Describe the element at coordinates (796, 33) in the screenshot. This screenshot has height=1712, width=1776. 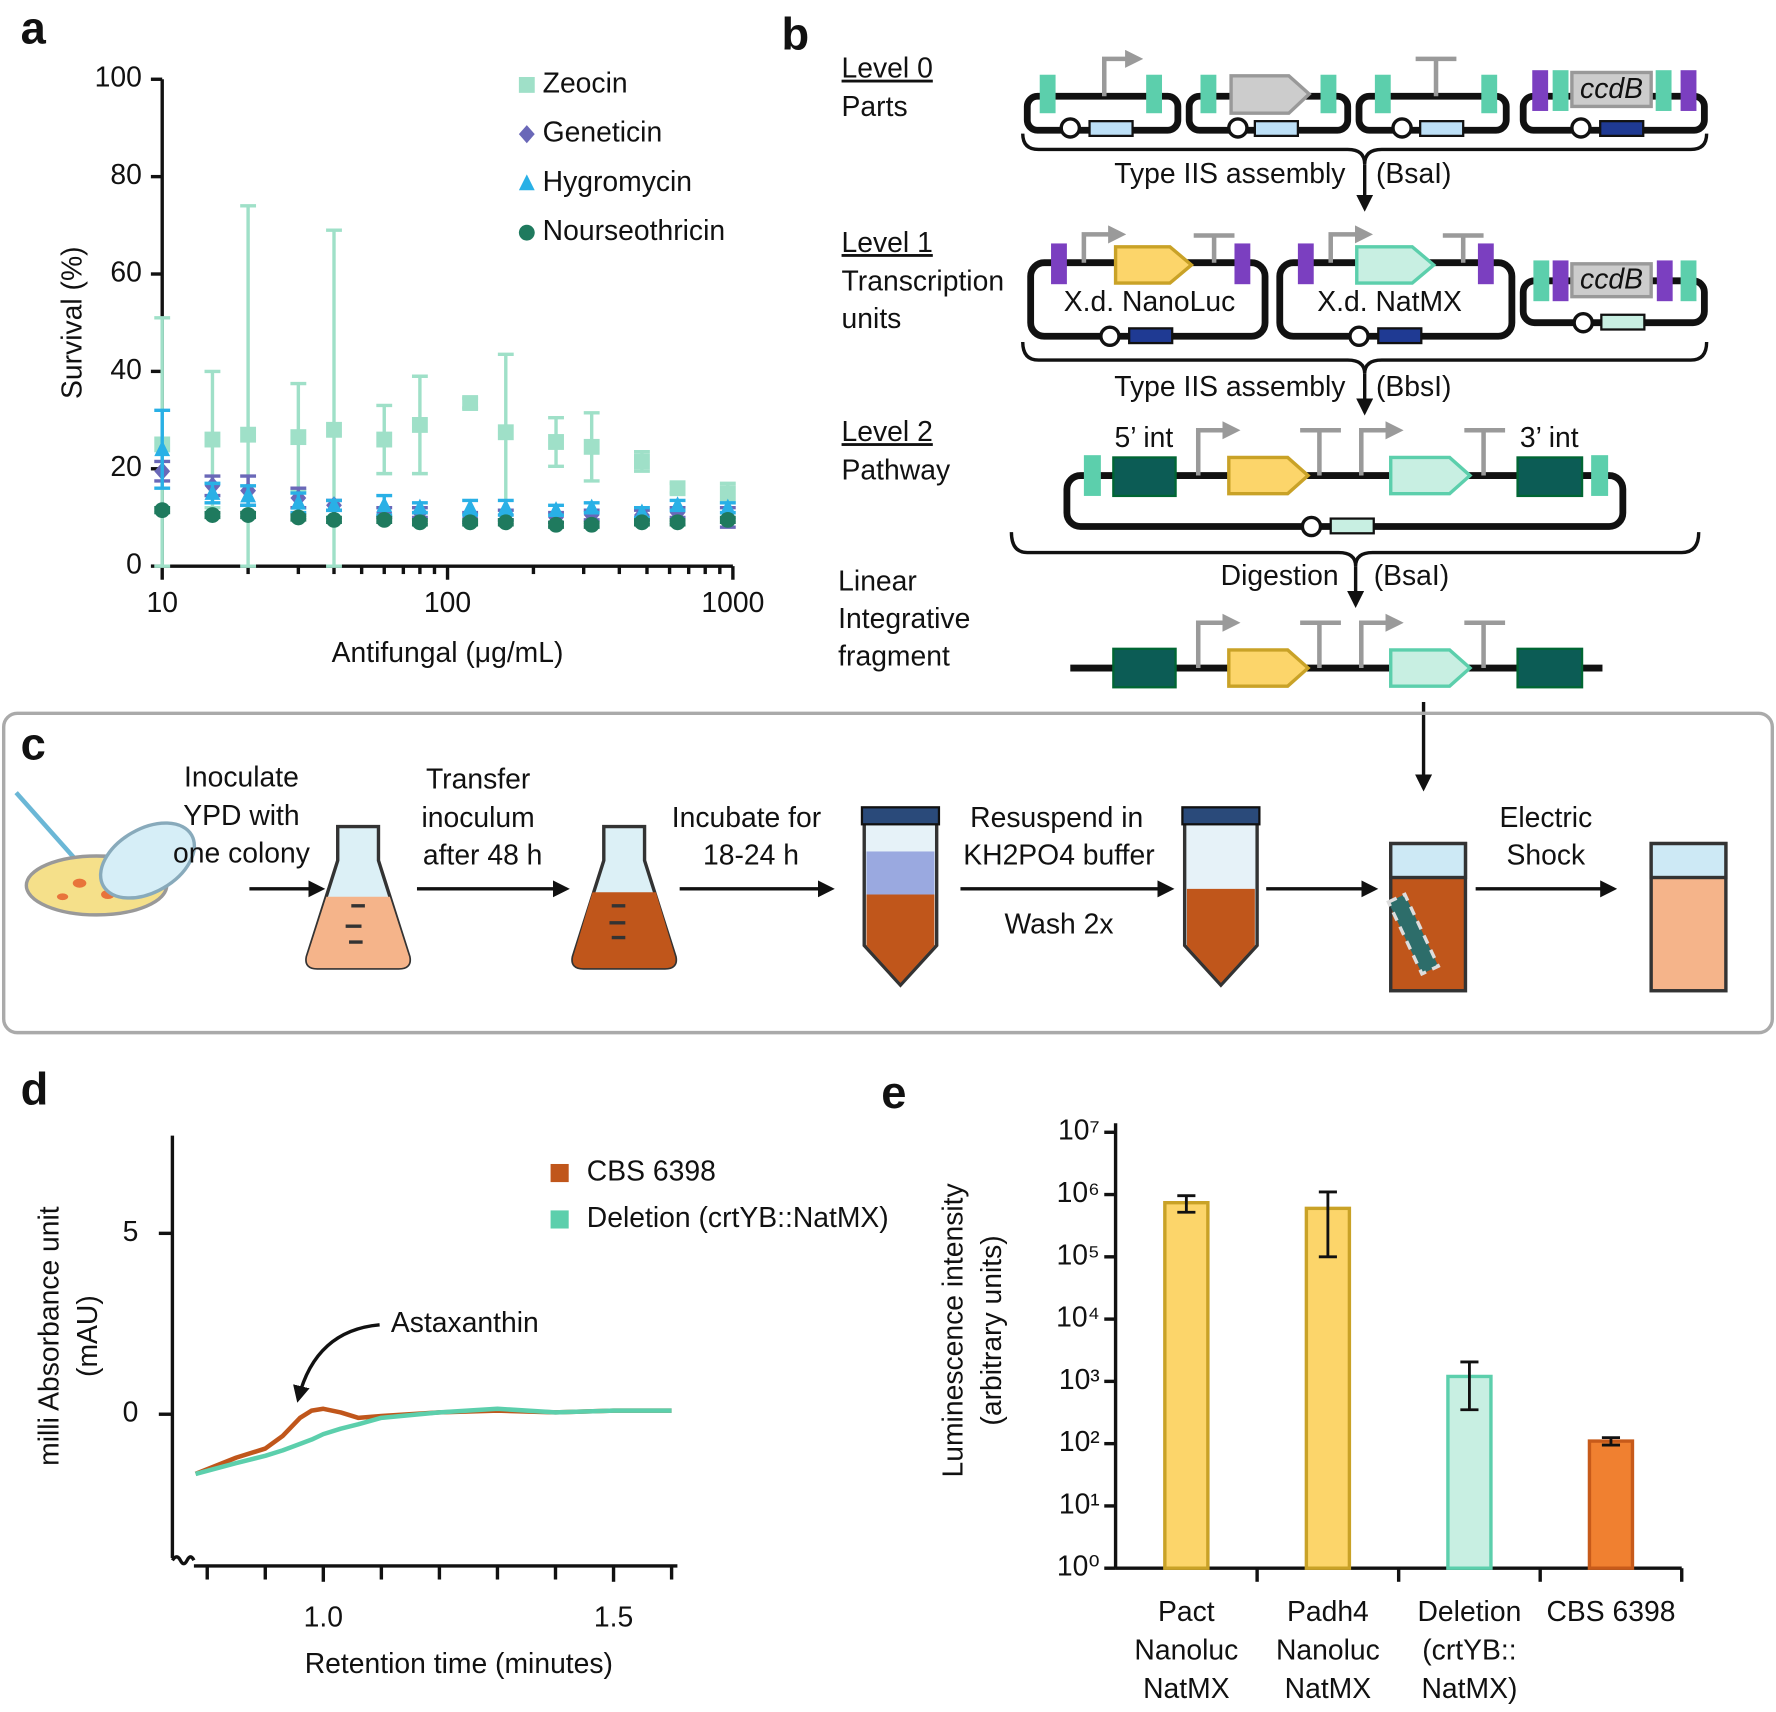
I see `panel-label: b` at that location.